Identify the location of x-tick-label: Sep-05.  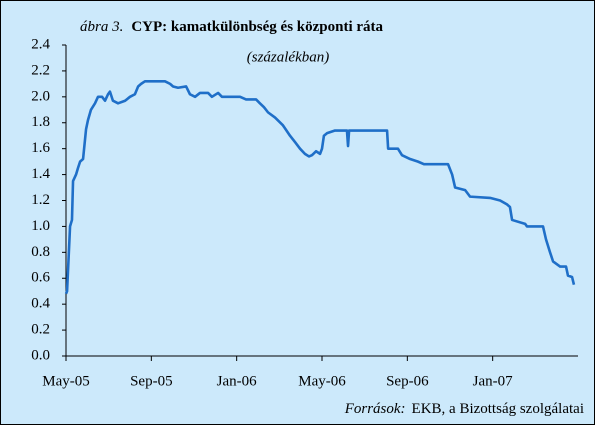
(151, 381).